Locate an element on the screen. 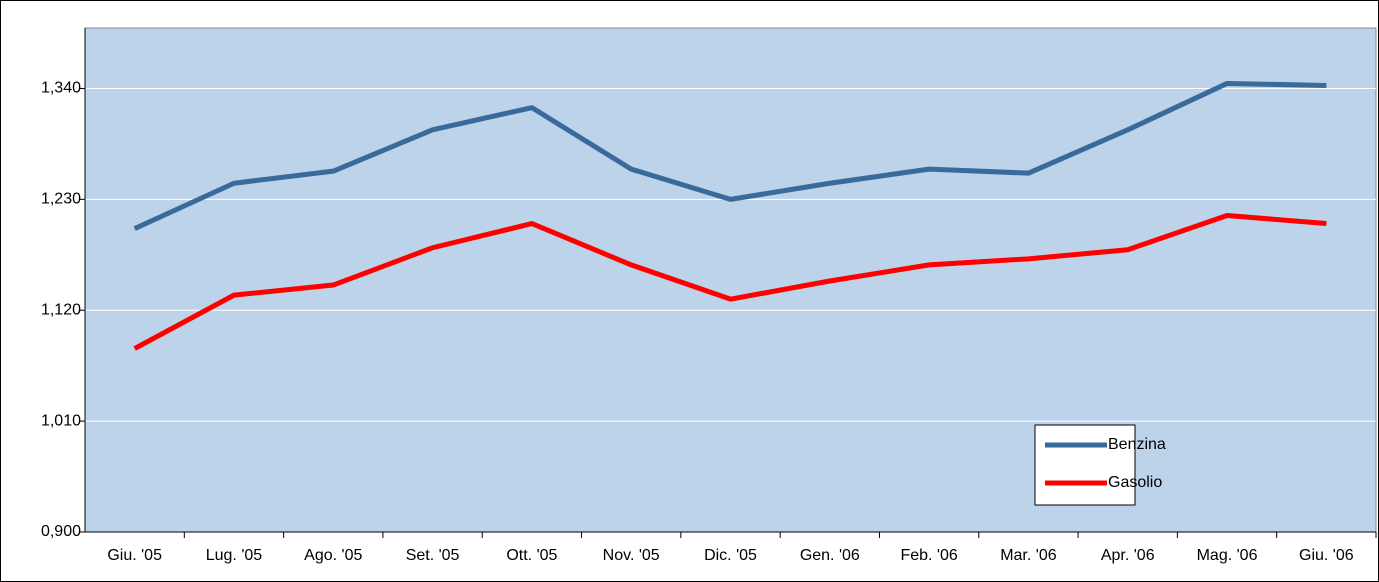 This screenshot has width=1379, height=582. x-tick-label: Lug. '05 is located at coordinates (234, 555).